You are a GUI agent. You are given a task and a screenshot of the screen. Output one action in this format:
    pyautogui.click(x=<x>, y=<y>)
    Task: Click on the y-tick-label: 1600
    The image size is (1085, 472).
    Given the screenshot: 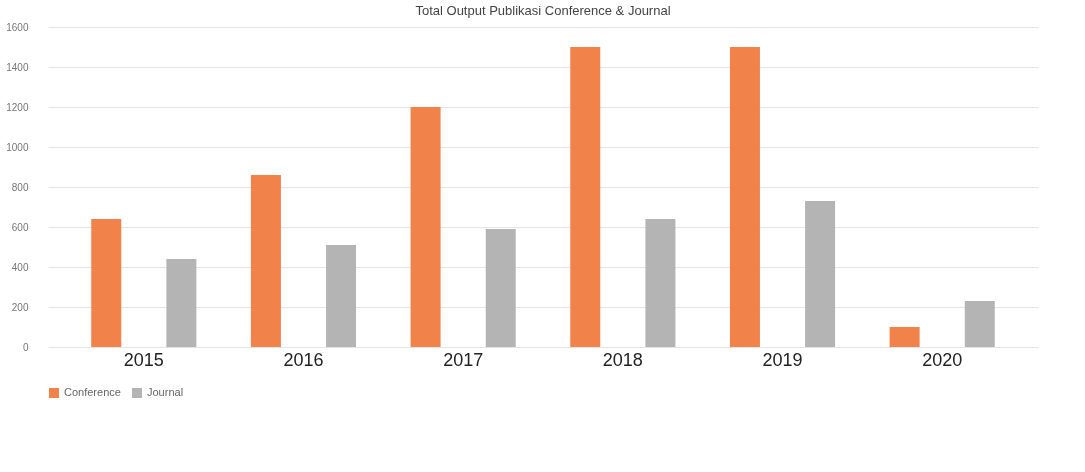 What is the action you would take?
    pyautogui.click(x=17, y=27)
    